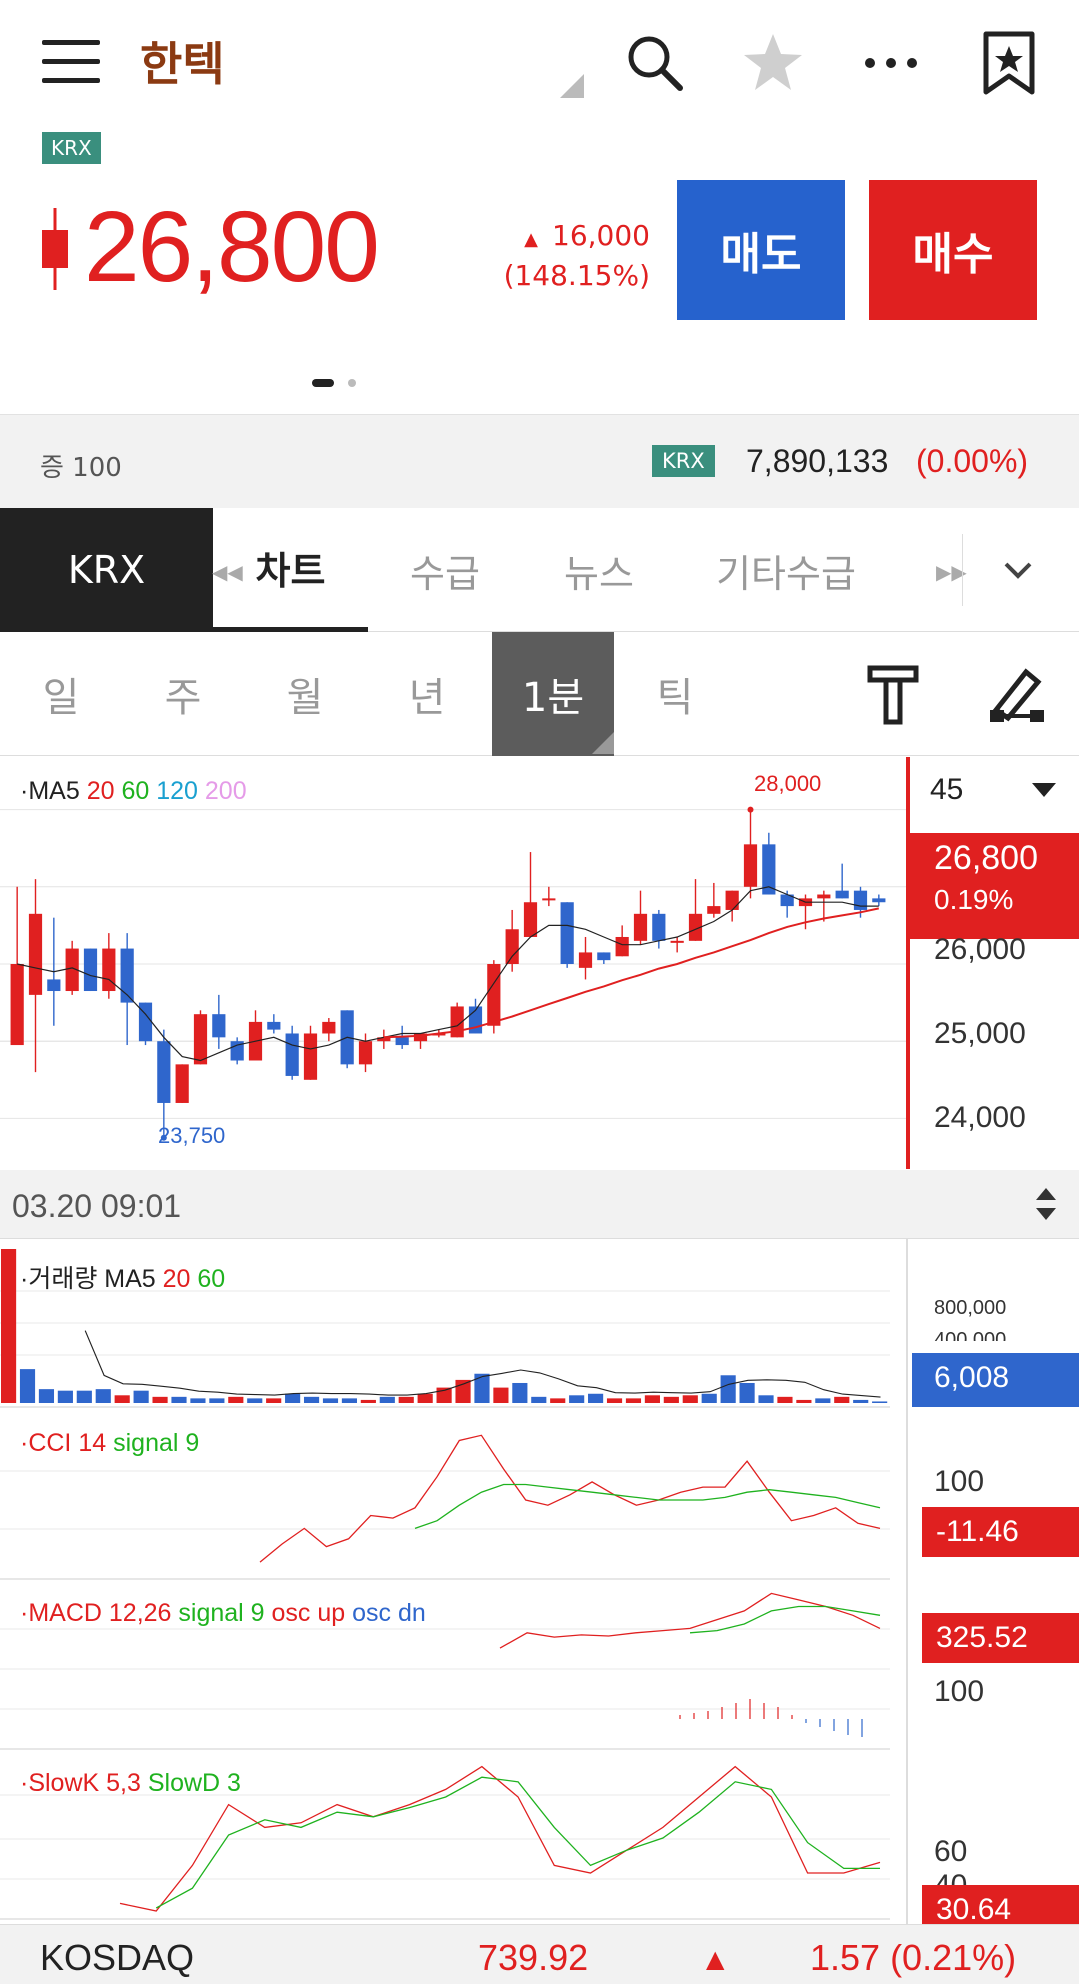  Describe the element at coordinates (675, 698) in the screenshot. I see `period-tick: 틱` at that location.